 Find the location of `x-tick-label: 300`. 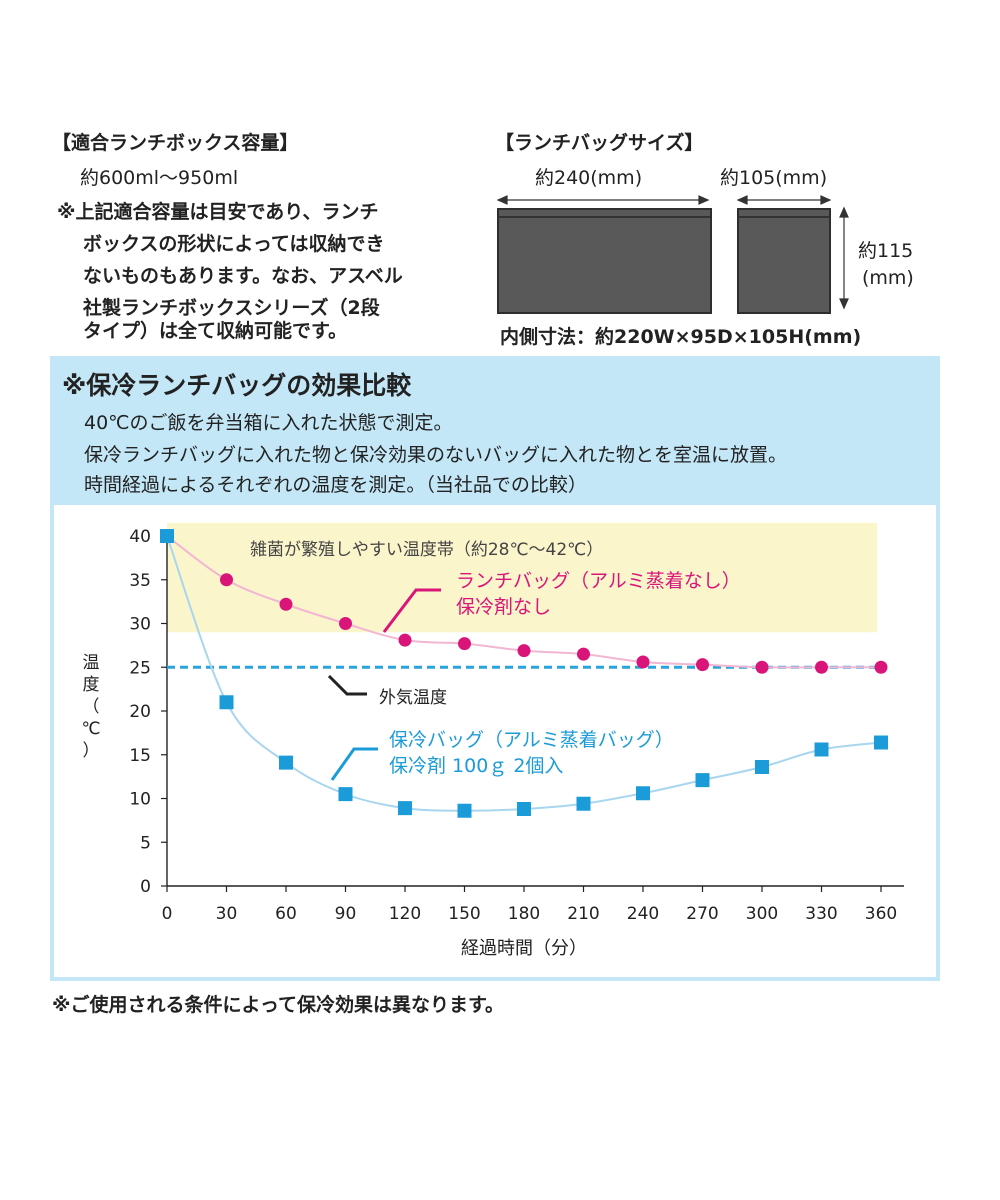

x-tick-label: 300 is located at coordinates (762, 914).